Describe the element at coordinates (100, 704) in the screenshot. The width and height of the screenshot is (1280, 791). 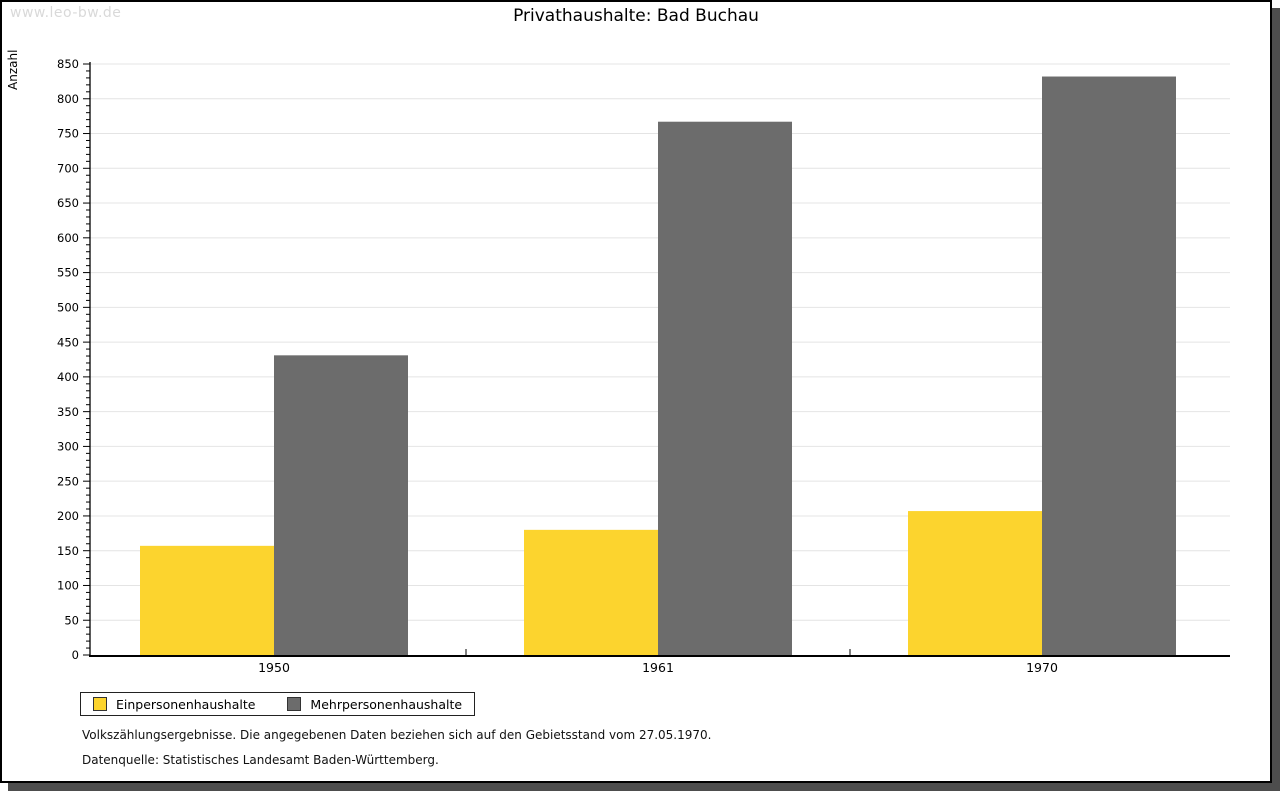
I see `legend-swatch-einpersonenhaushalte` at that location.